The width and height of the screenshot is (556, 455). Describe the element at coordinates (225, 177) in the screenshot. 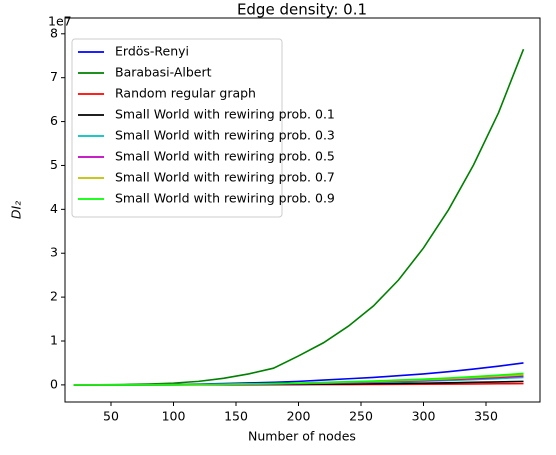

I see `legend-label: Small World with rewiring prob. 0.7` at that location.